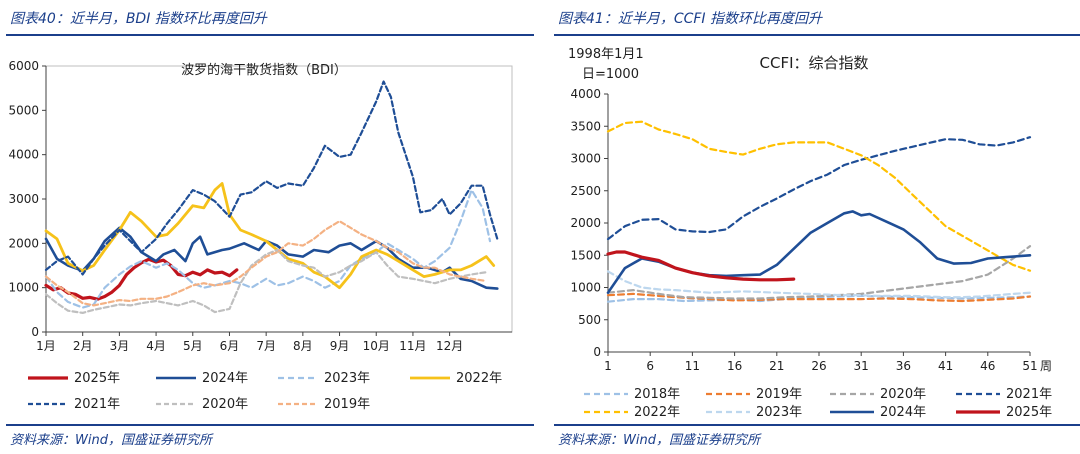  What do you see at coordinates (610, 74) in the screenshot?
I see `base-note: 日=1000` at bounding box center [610, 74].